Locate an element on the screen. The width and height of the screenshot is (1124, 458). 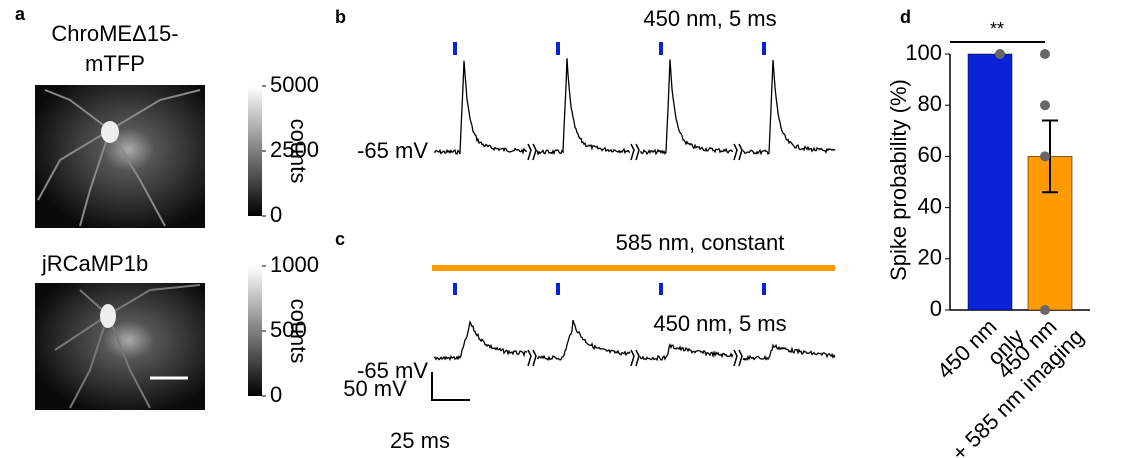
micrograph is located at coordinates (120, 156).